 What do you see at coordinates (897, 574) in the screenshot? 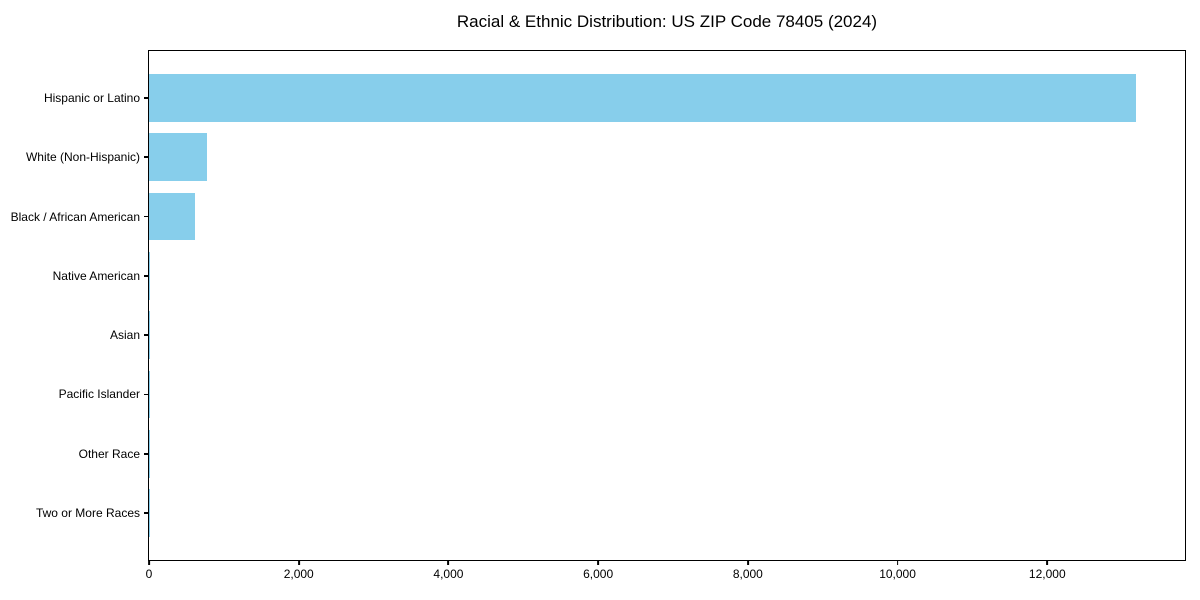
I see `x-axis-tick-label: 10,000` at bounding box center [897, 574].